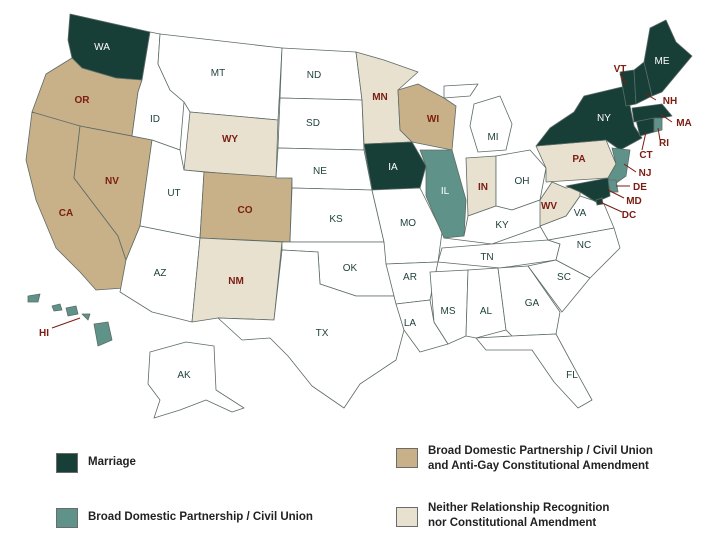 The image size is (720, 540). What do you see at coordinates (522, 181) in the screenshot?
I see `label-OH: OH` at bounding box center [522, 181].